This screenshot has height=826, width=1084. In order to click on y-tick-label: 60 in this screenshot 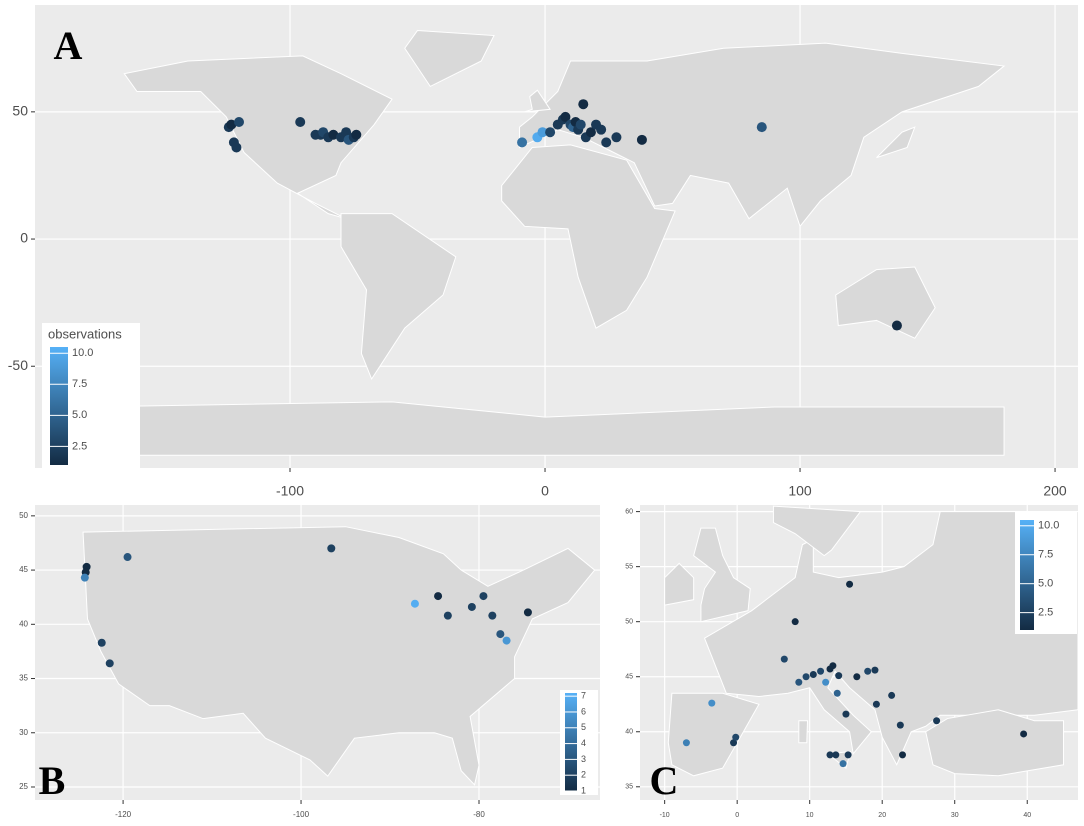, I will do `click(629, 511)`.